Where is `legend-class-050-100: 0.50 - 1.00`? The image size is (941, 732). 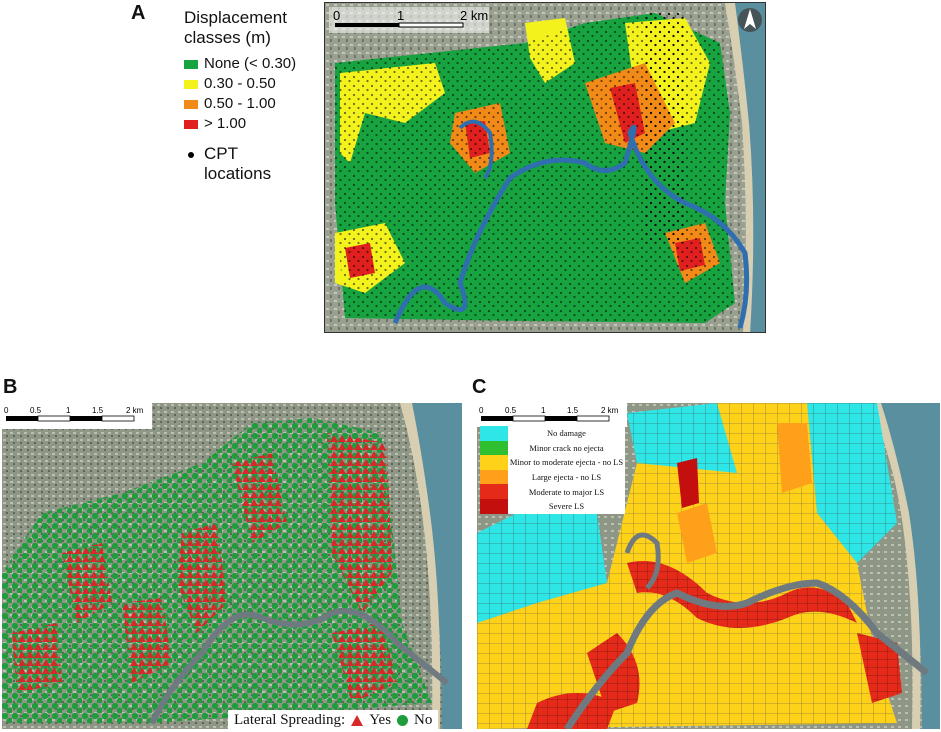 legend-class-050-100: 0.50 - 1.00 is located at coordinates (249, 104).